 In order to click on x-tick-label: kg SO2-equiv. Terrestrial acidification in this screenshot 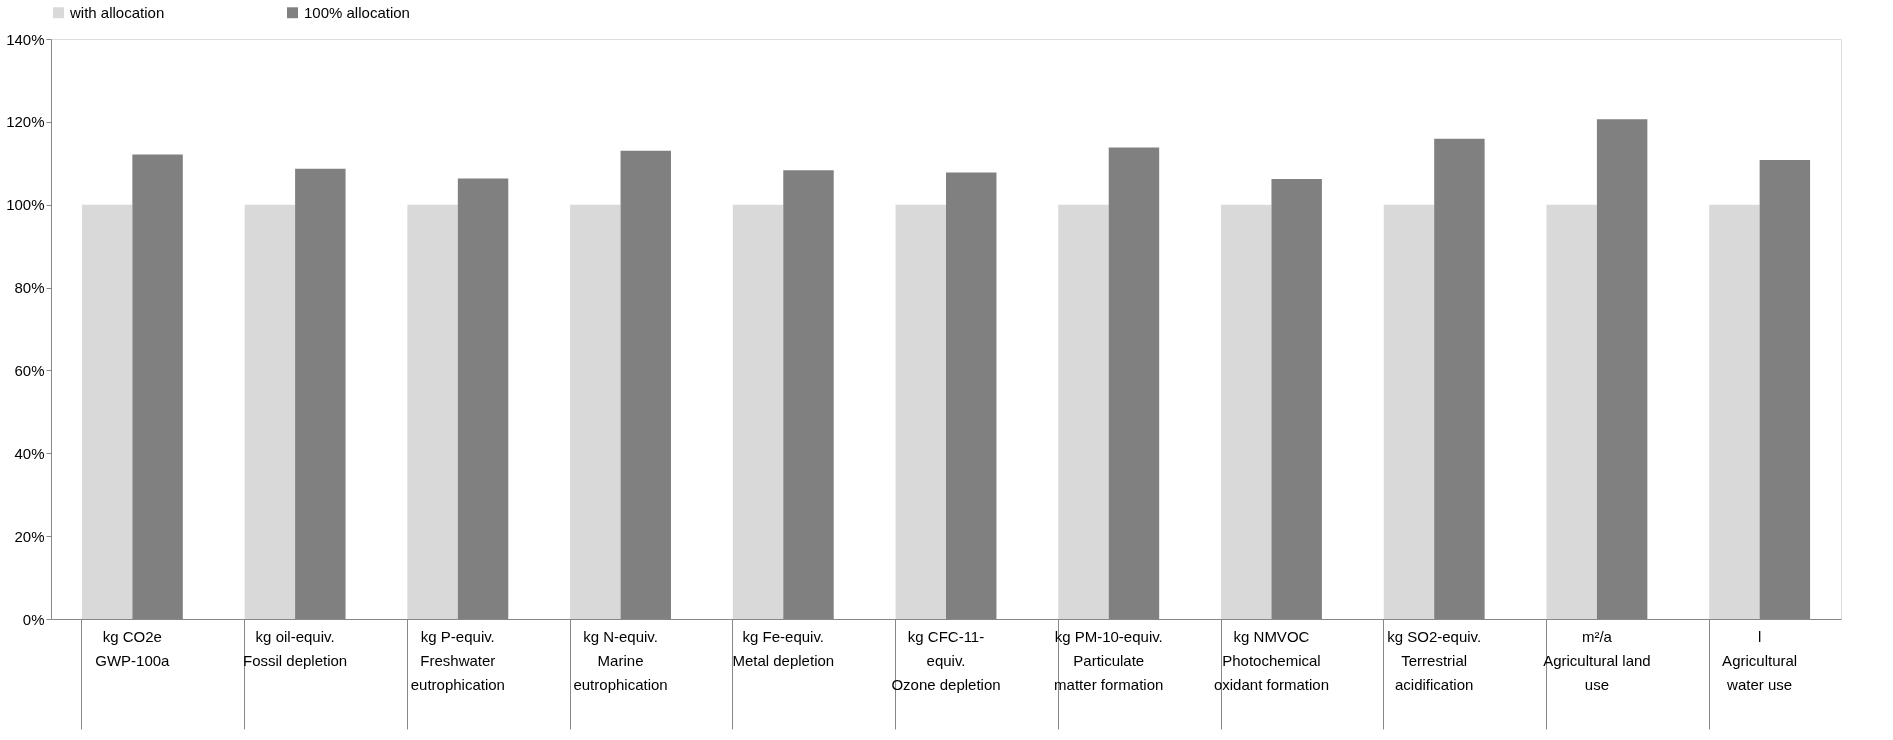, I will do `click(1434, 660)`.